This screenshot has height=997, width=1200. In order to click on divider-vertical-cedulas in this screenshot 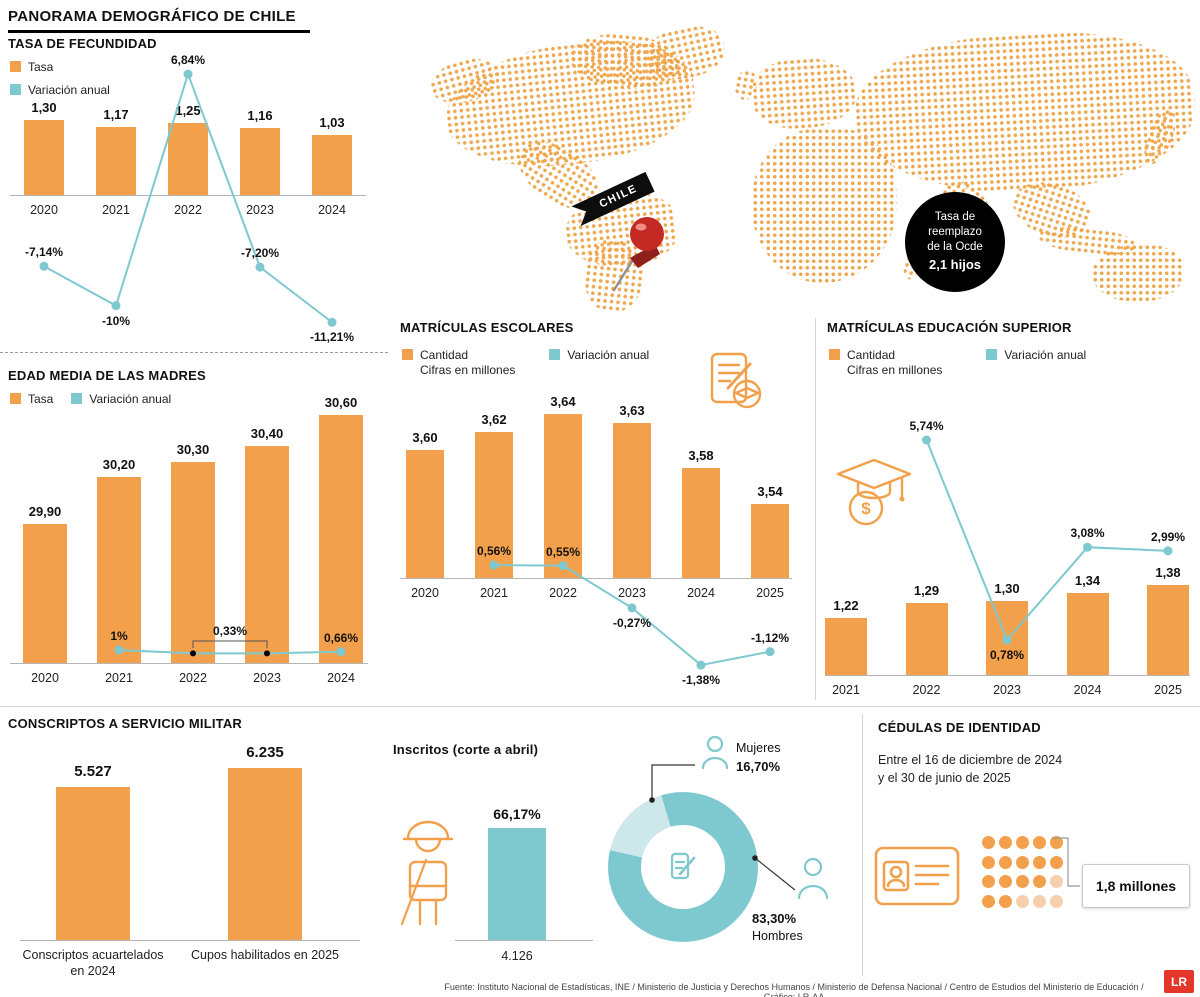, I will do `click(862, 845)`.